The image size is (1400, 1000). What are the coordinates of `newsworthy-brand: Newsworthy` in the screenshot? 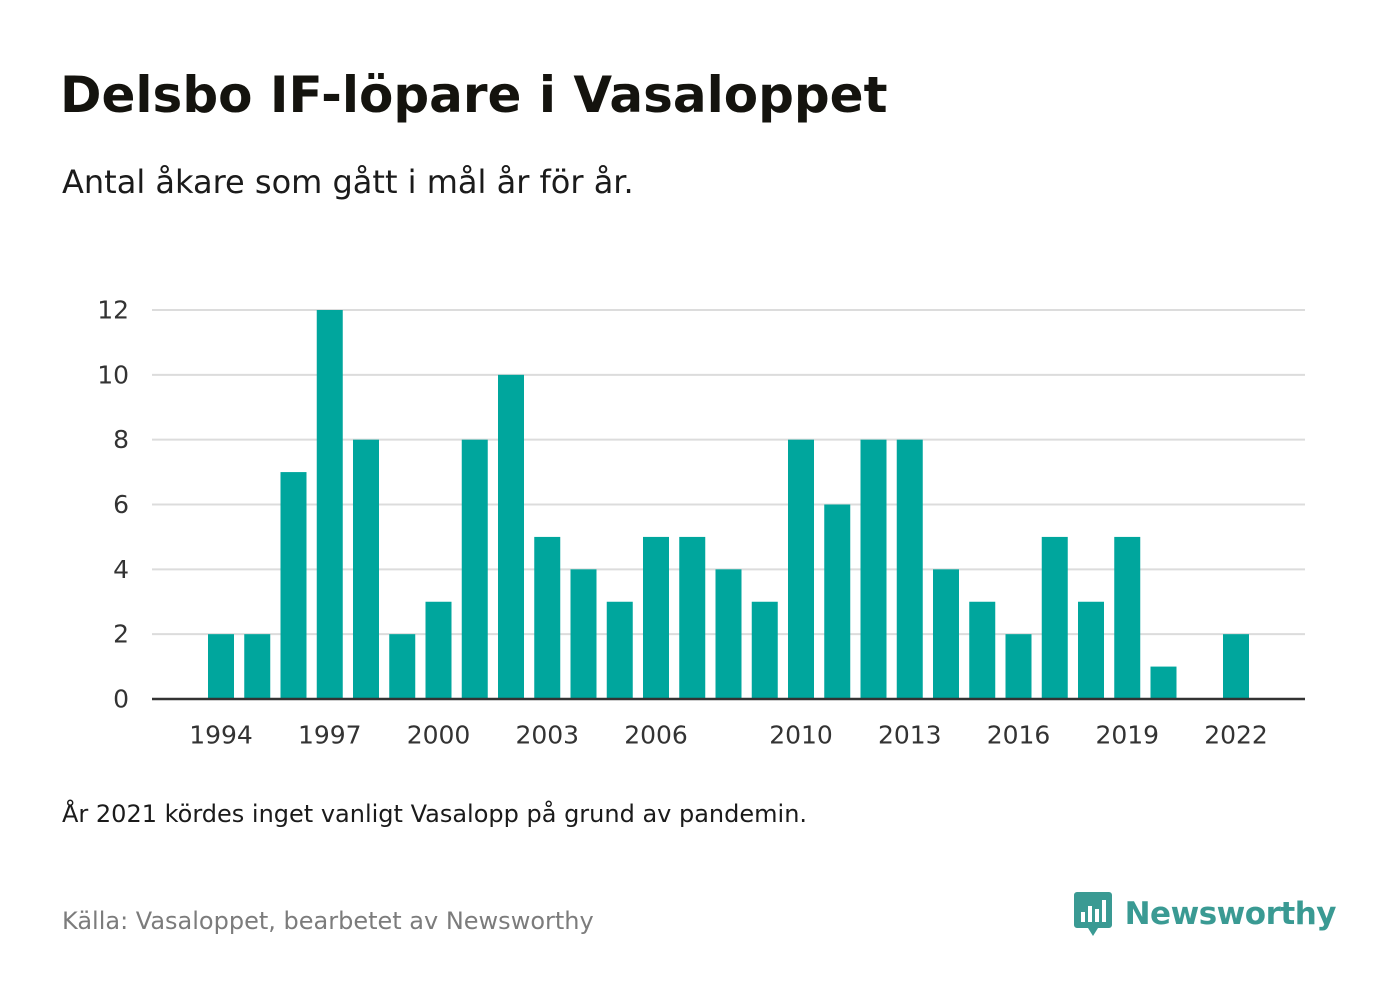 It's located at (1205, 914).